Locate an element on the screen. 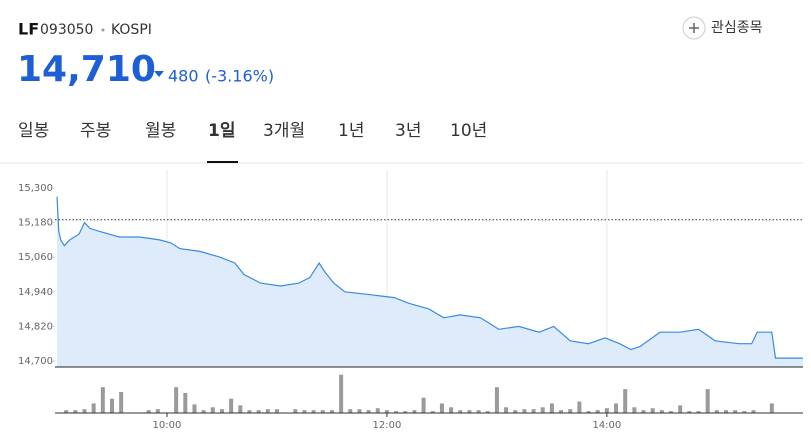  down-arrow is located at coordinates (159, 74).